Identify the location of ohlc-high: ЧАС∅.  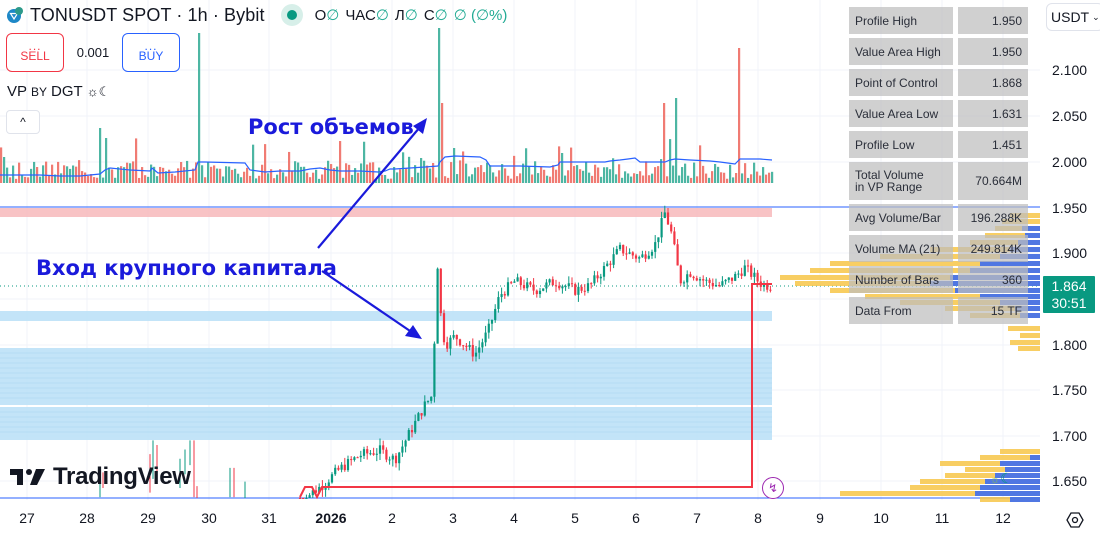
(367, 15).